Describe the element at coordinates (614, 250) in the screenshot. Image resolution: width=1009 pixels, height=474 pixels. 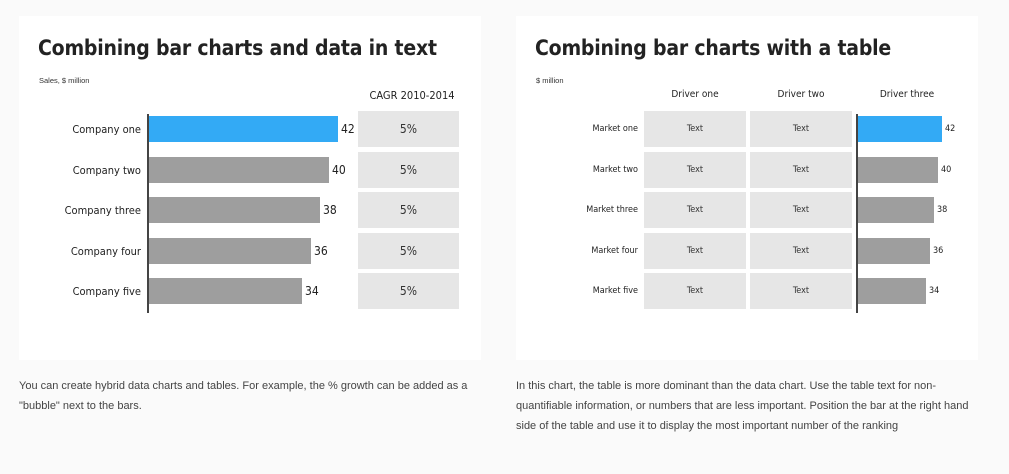
I see `category-label: Market four` at that location.